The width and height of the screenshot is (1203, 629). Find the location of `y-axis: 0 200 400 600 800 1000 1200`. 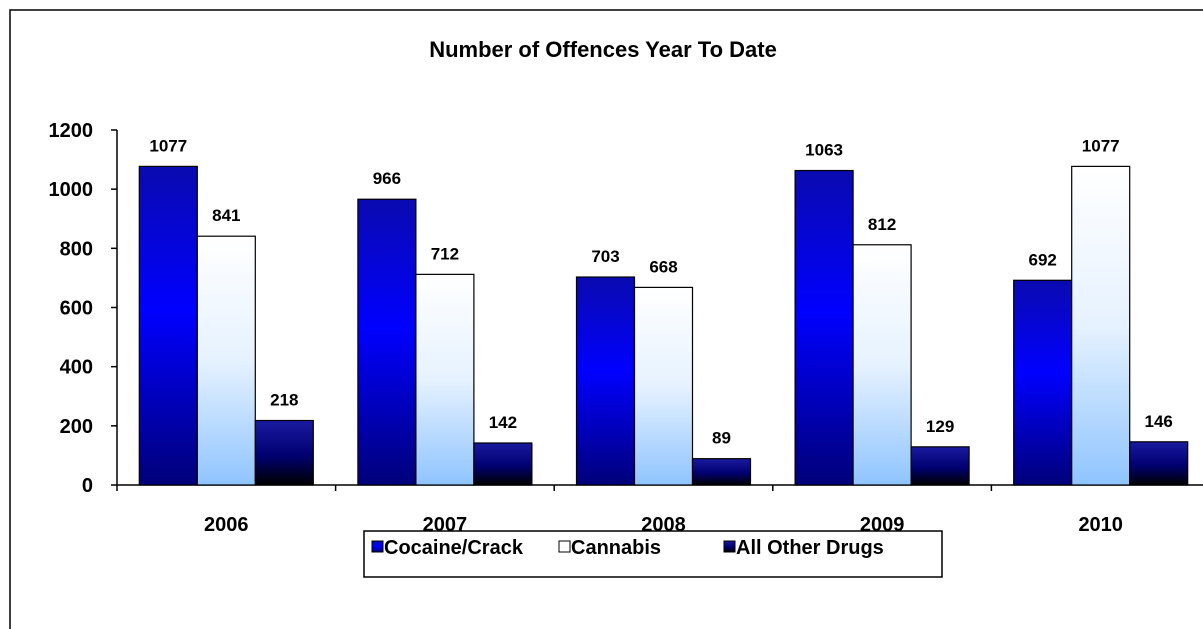

y-axis: 0 200 400 600 800 1000 1200 is located at coordinates (83, 308).